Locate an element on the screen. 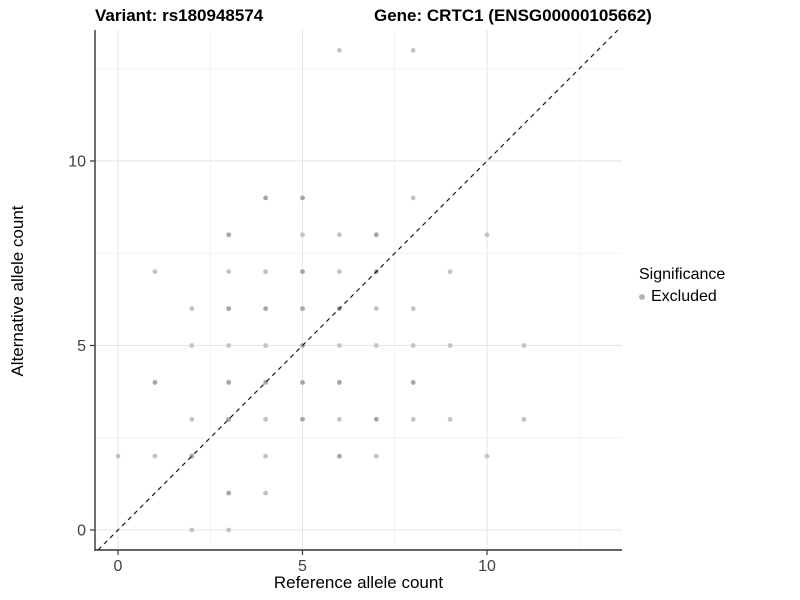 The height and width of the screenshot is (600, 800). legend-dot-icon is located at coordinates (642, 297).